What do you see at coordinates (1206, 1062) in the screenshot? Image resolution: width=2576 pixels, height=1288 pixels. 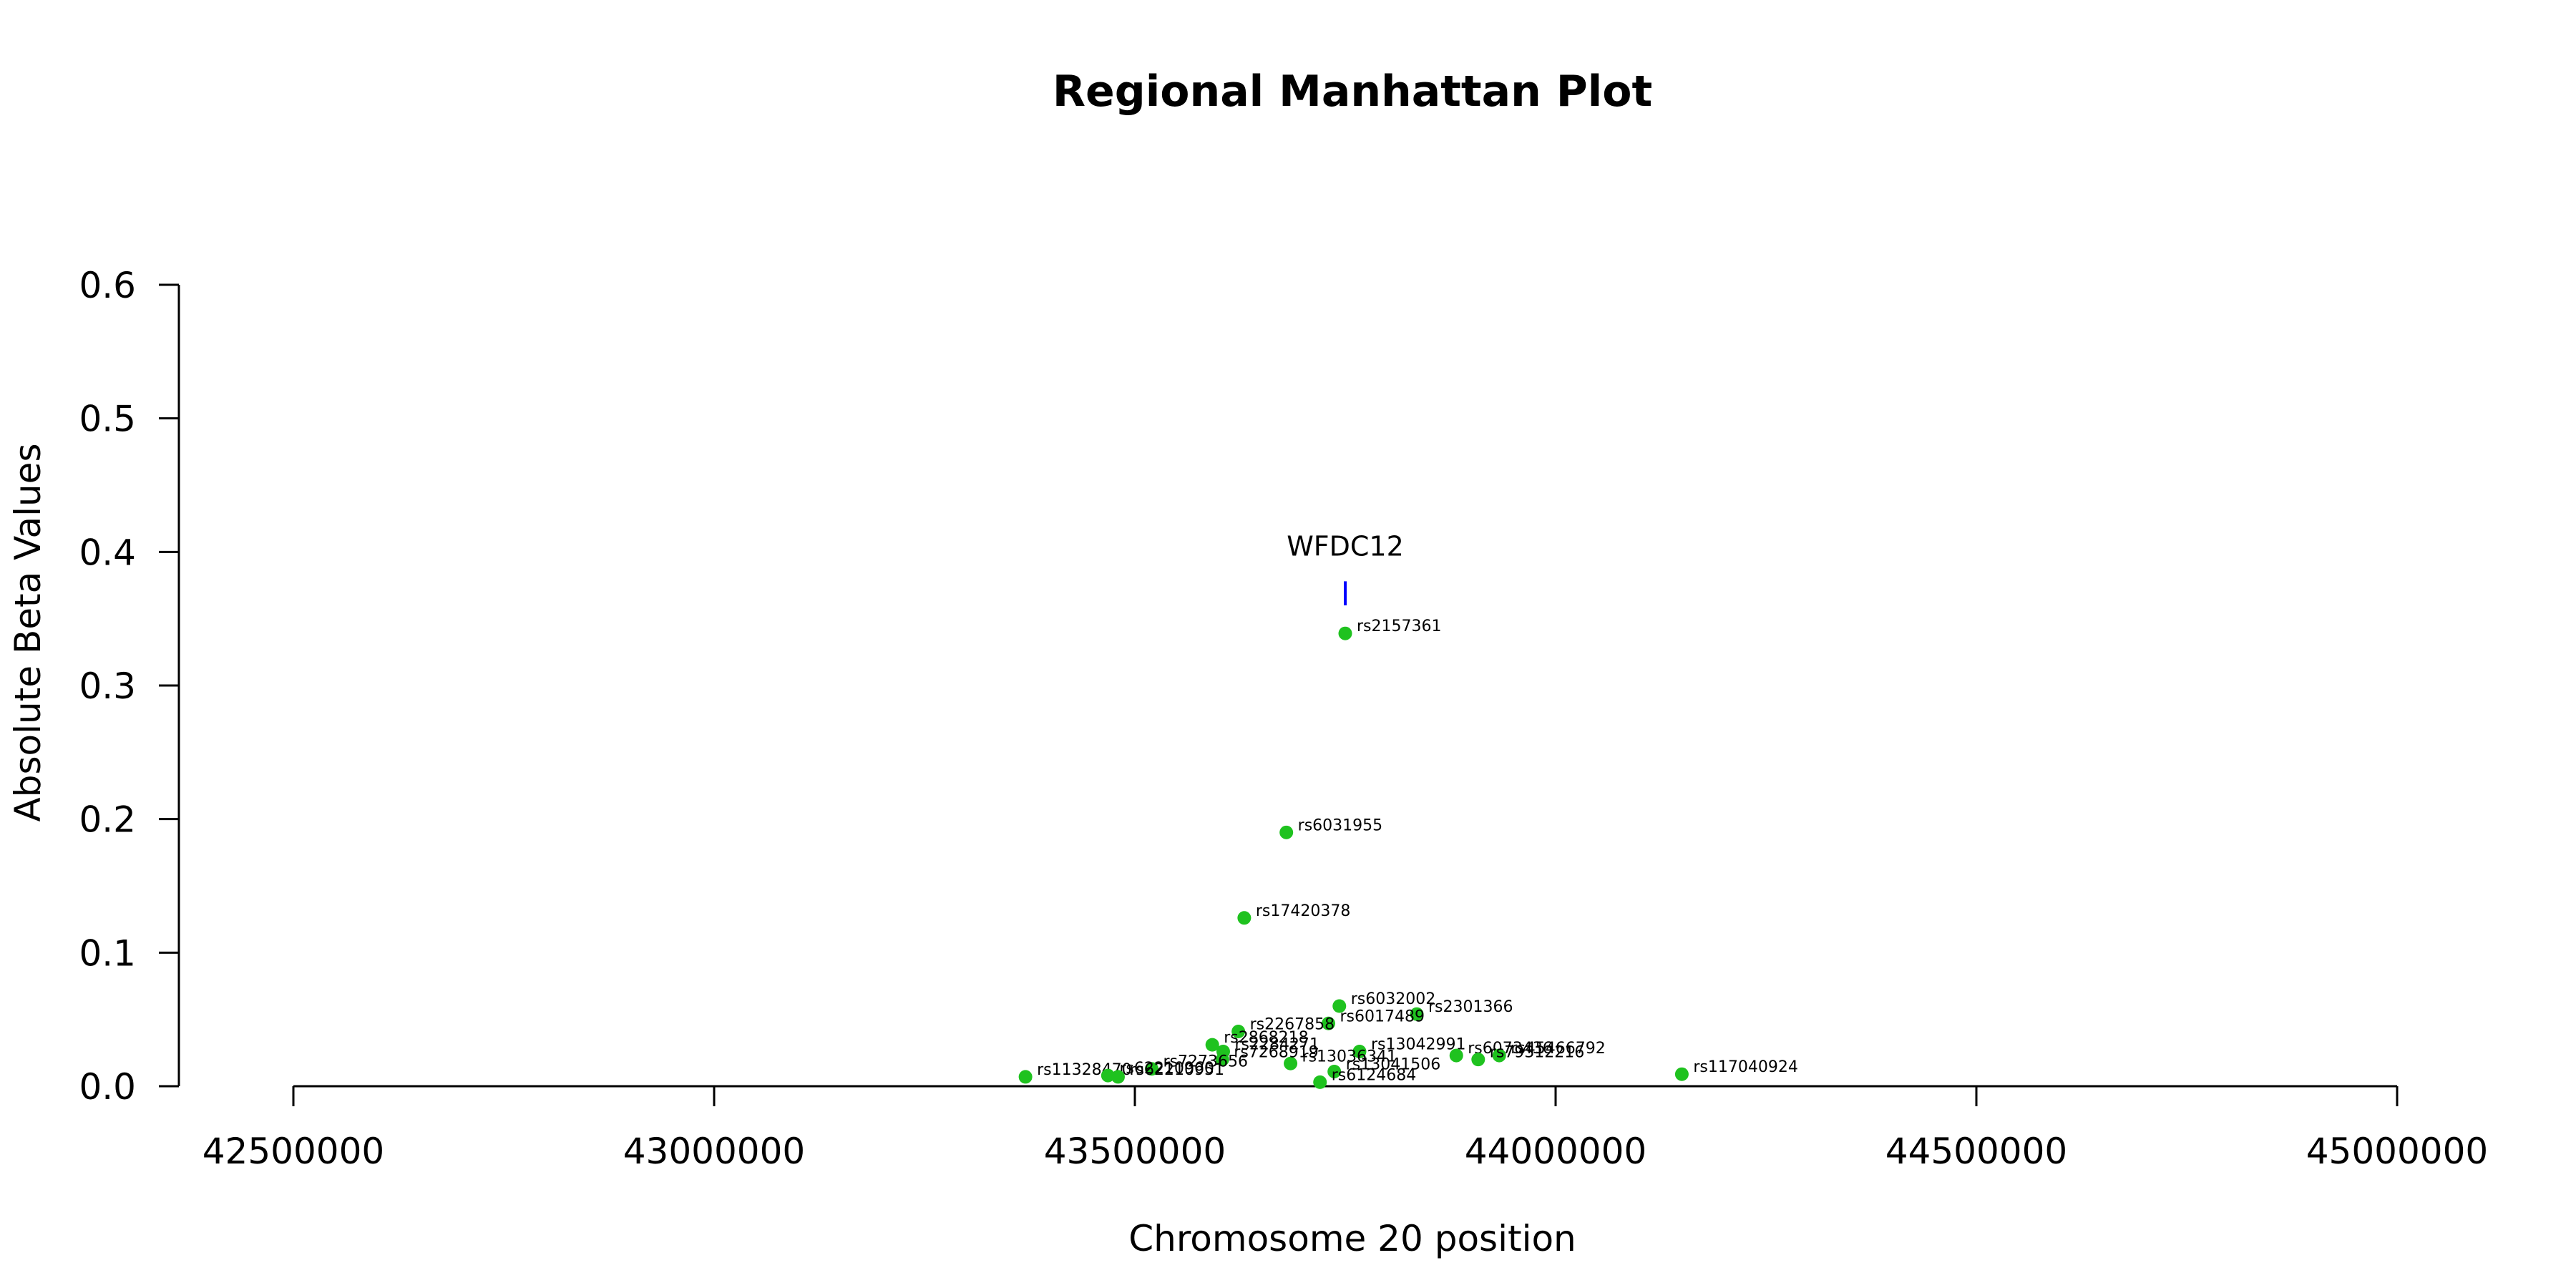 I see `point-label: rs7273656` at bounding box center [1206, 1062].